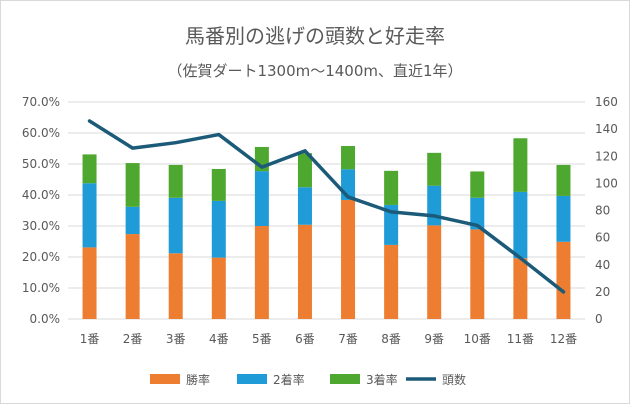  Describe the element at coordinates (606, 129) in the screenshot. I see `right-axis-tick-label: 140` at that location.